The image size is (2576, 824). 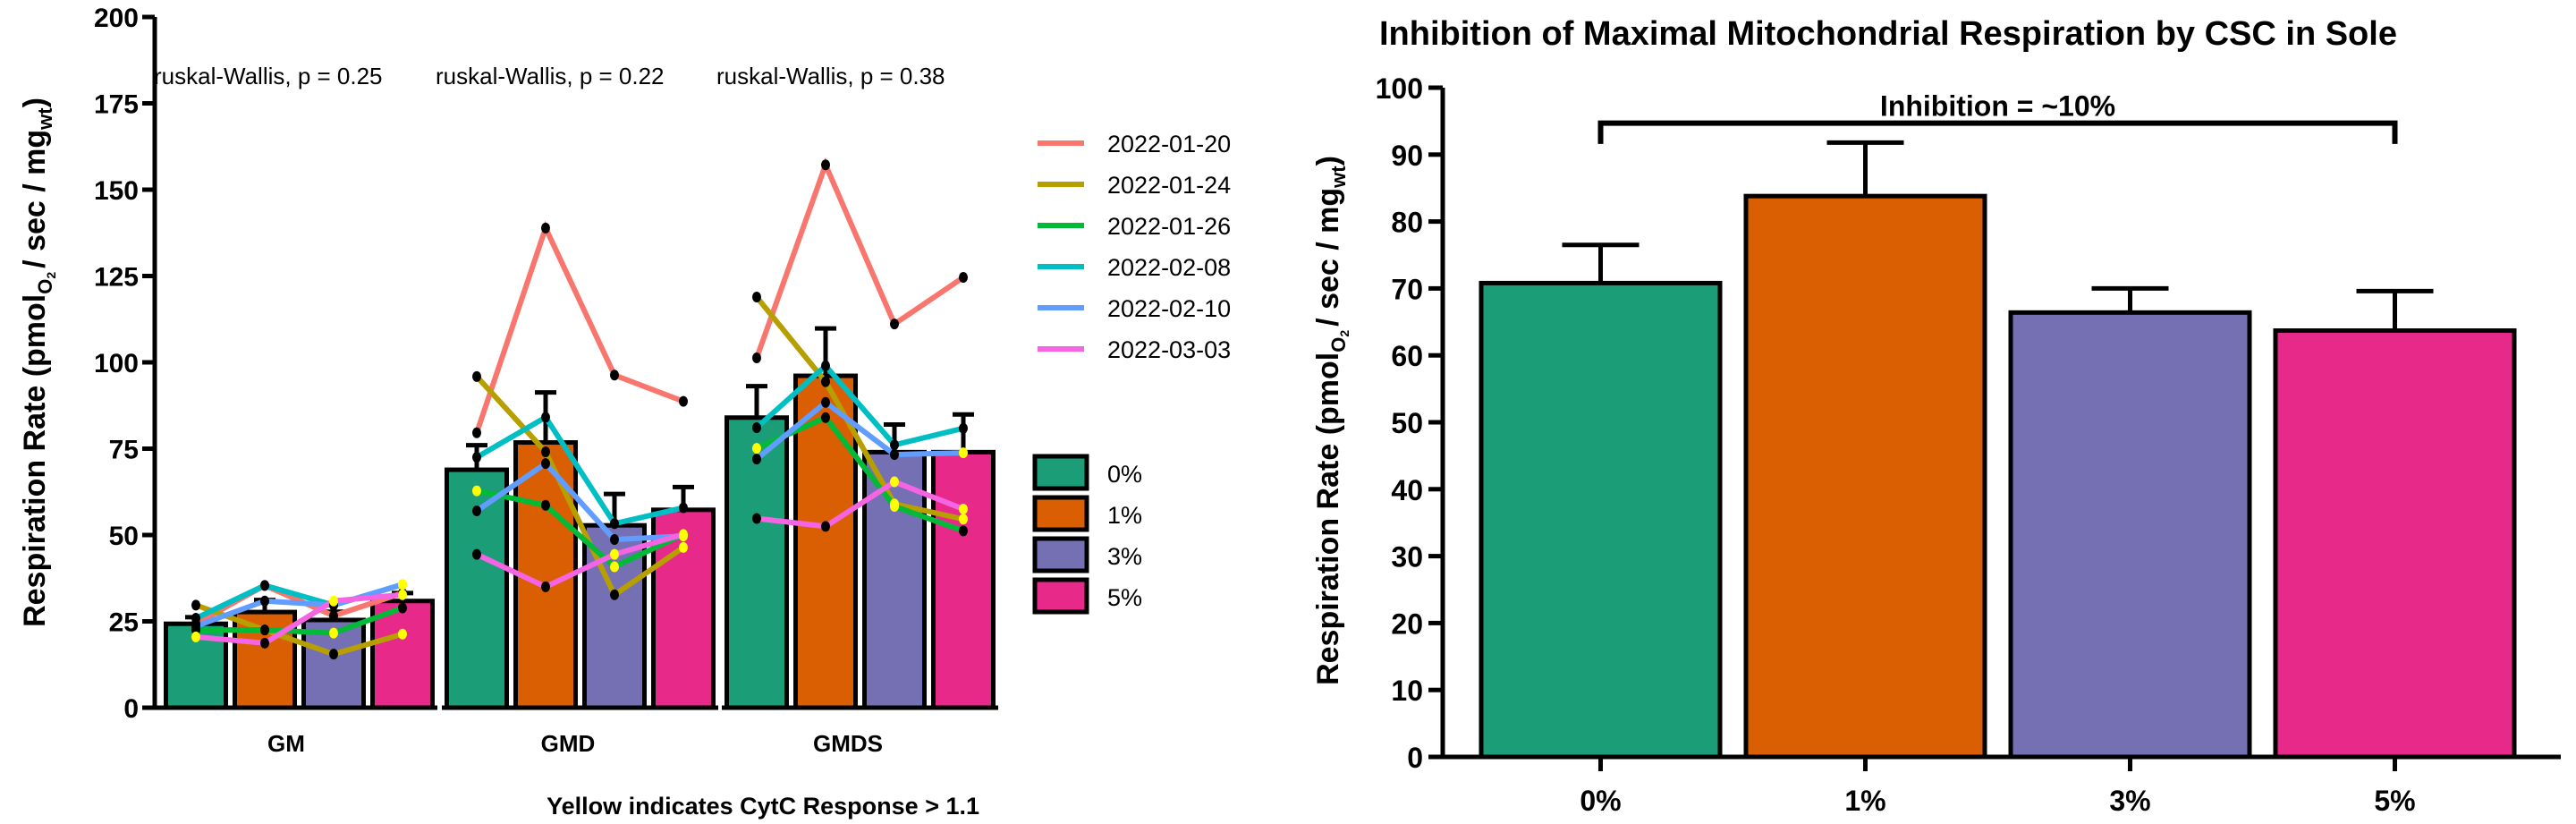 I want to click on data-point-2022-02-08-gmds-1pct, so click(x=825, y=365).